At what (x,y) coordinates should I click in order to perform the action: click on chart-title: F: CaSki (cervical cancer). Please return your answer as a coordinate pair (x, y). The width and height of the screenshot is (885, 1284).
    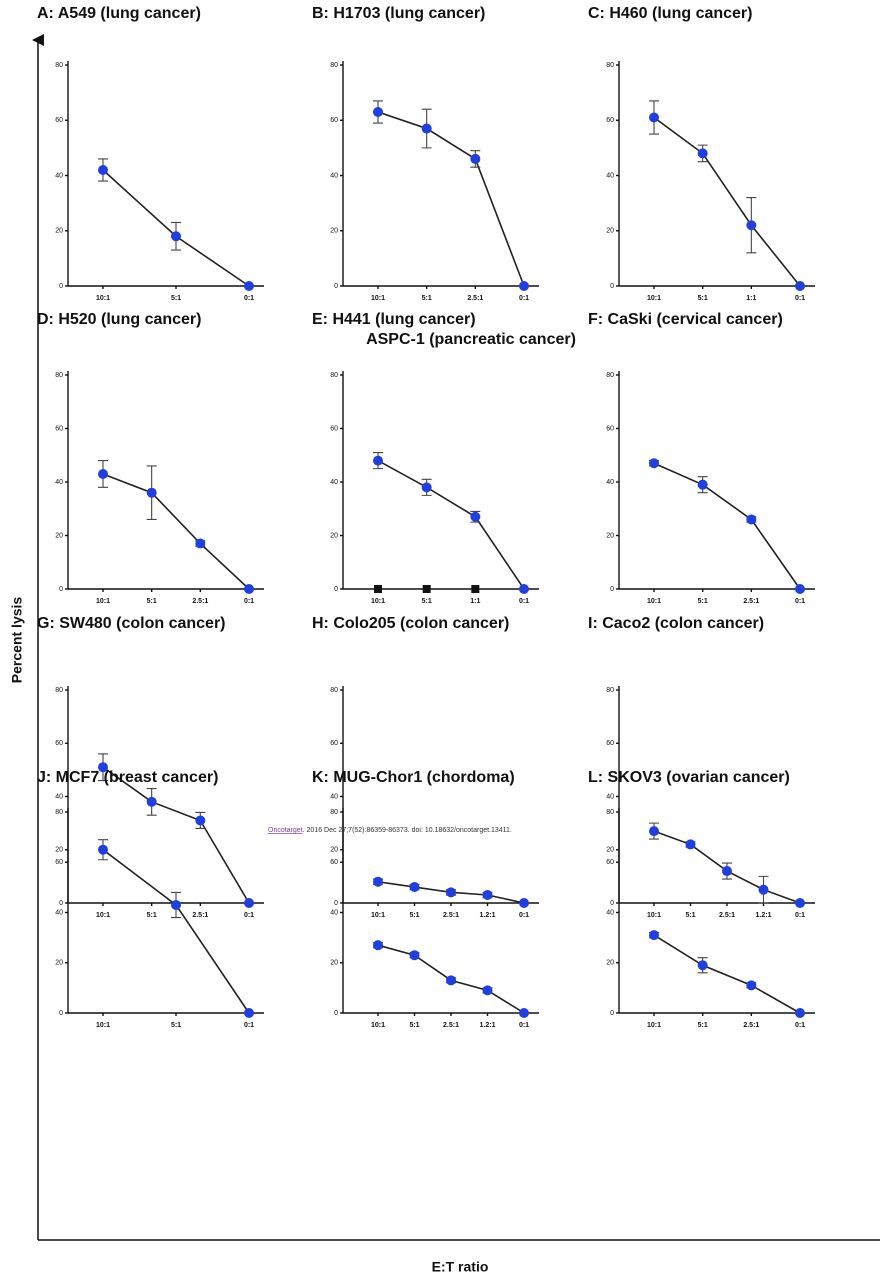
    Looking at the image, I should click on (685, 319).